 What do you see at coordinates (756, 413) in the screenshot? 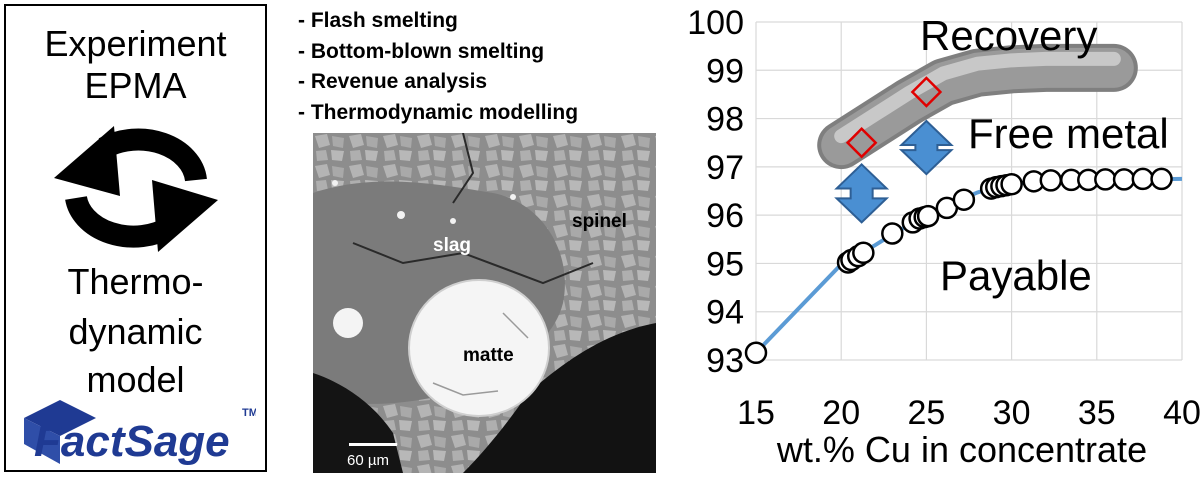
I see `x-tick-label: 15` at bounding box center [756, 413].